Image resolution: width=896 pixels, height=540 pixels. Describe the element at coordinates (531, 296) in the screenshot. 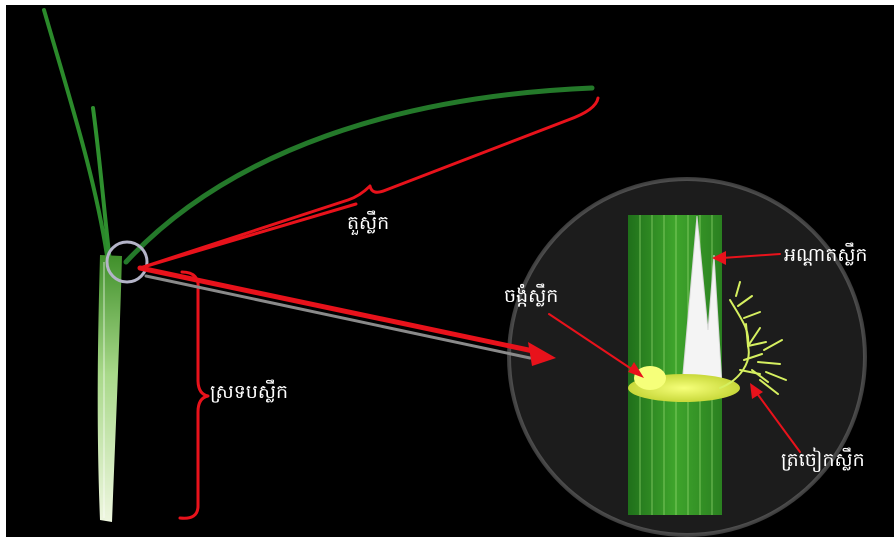

I see `label-leaf-collar: ចង្កំស្លឹក` at that location.